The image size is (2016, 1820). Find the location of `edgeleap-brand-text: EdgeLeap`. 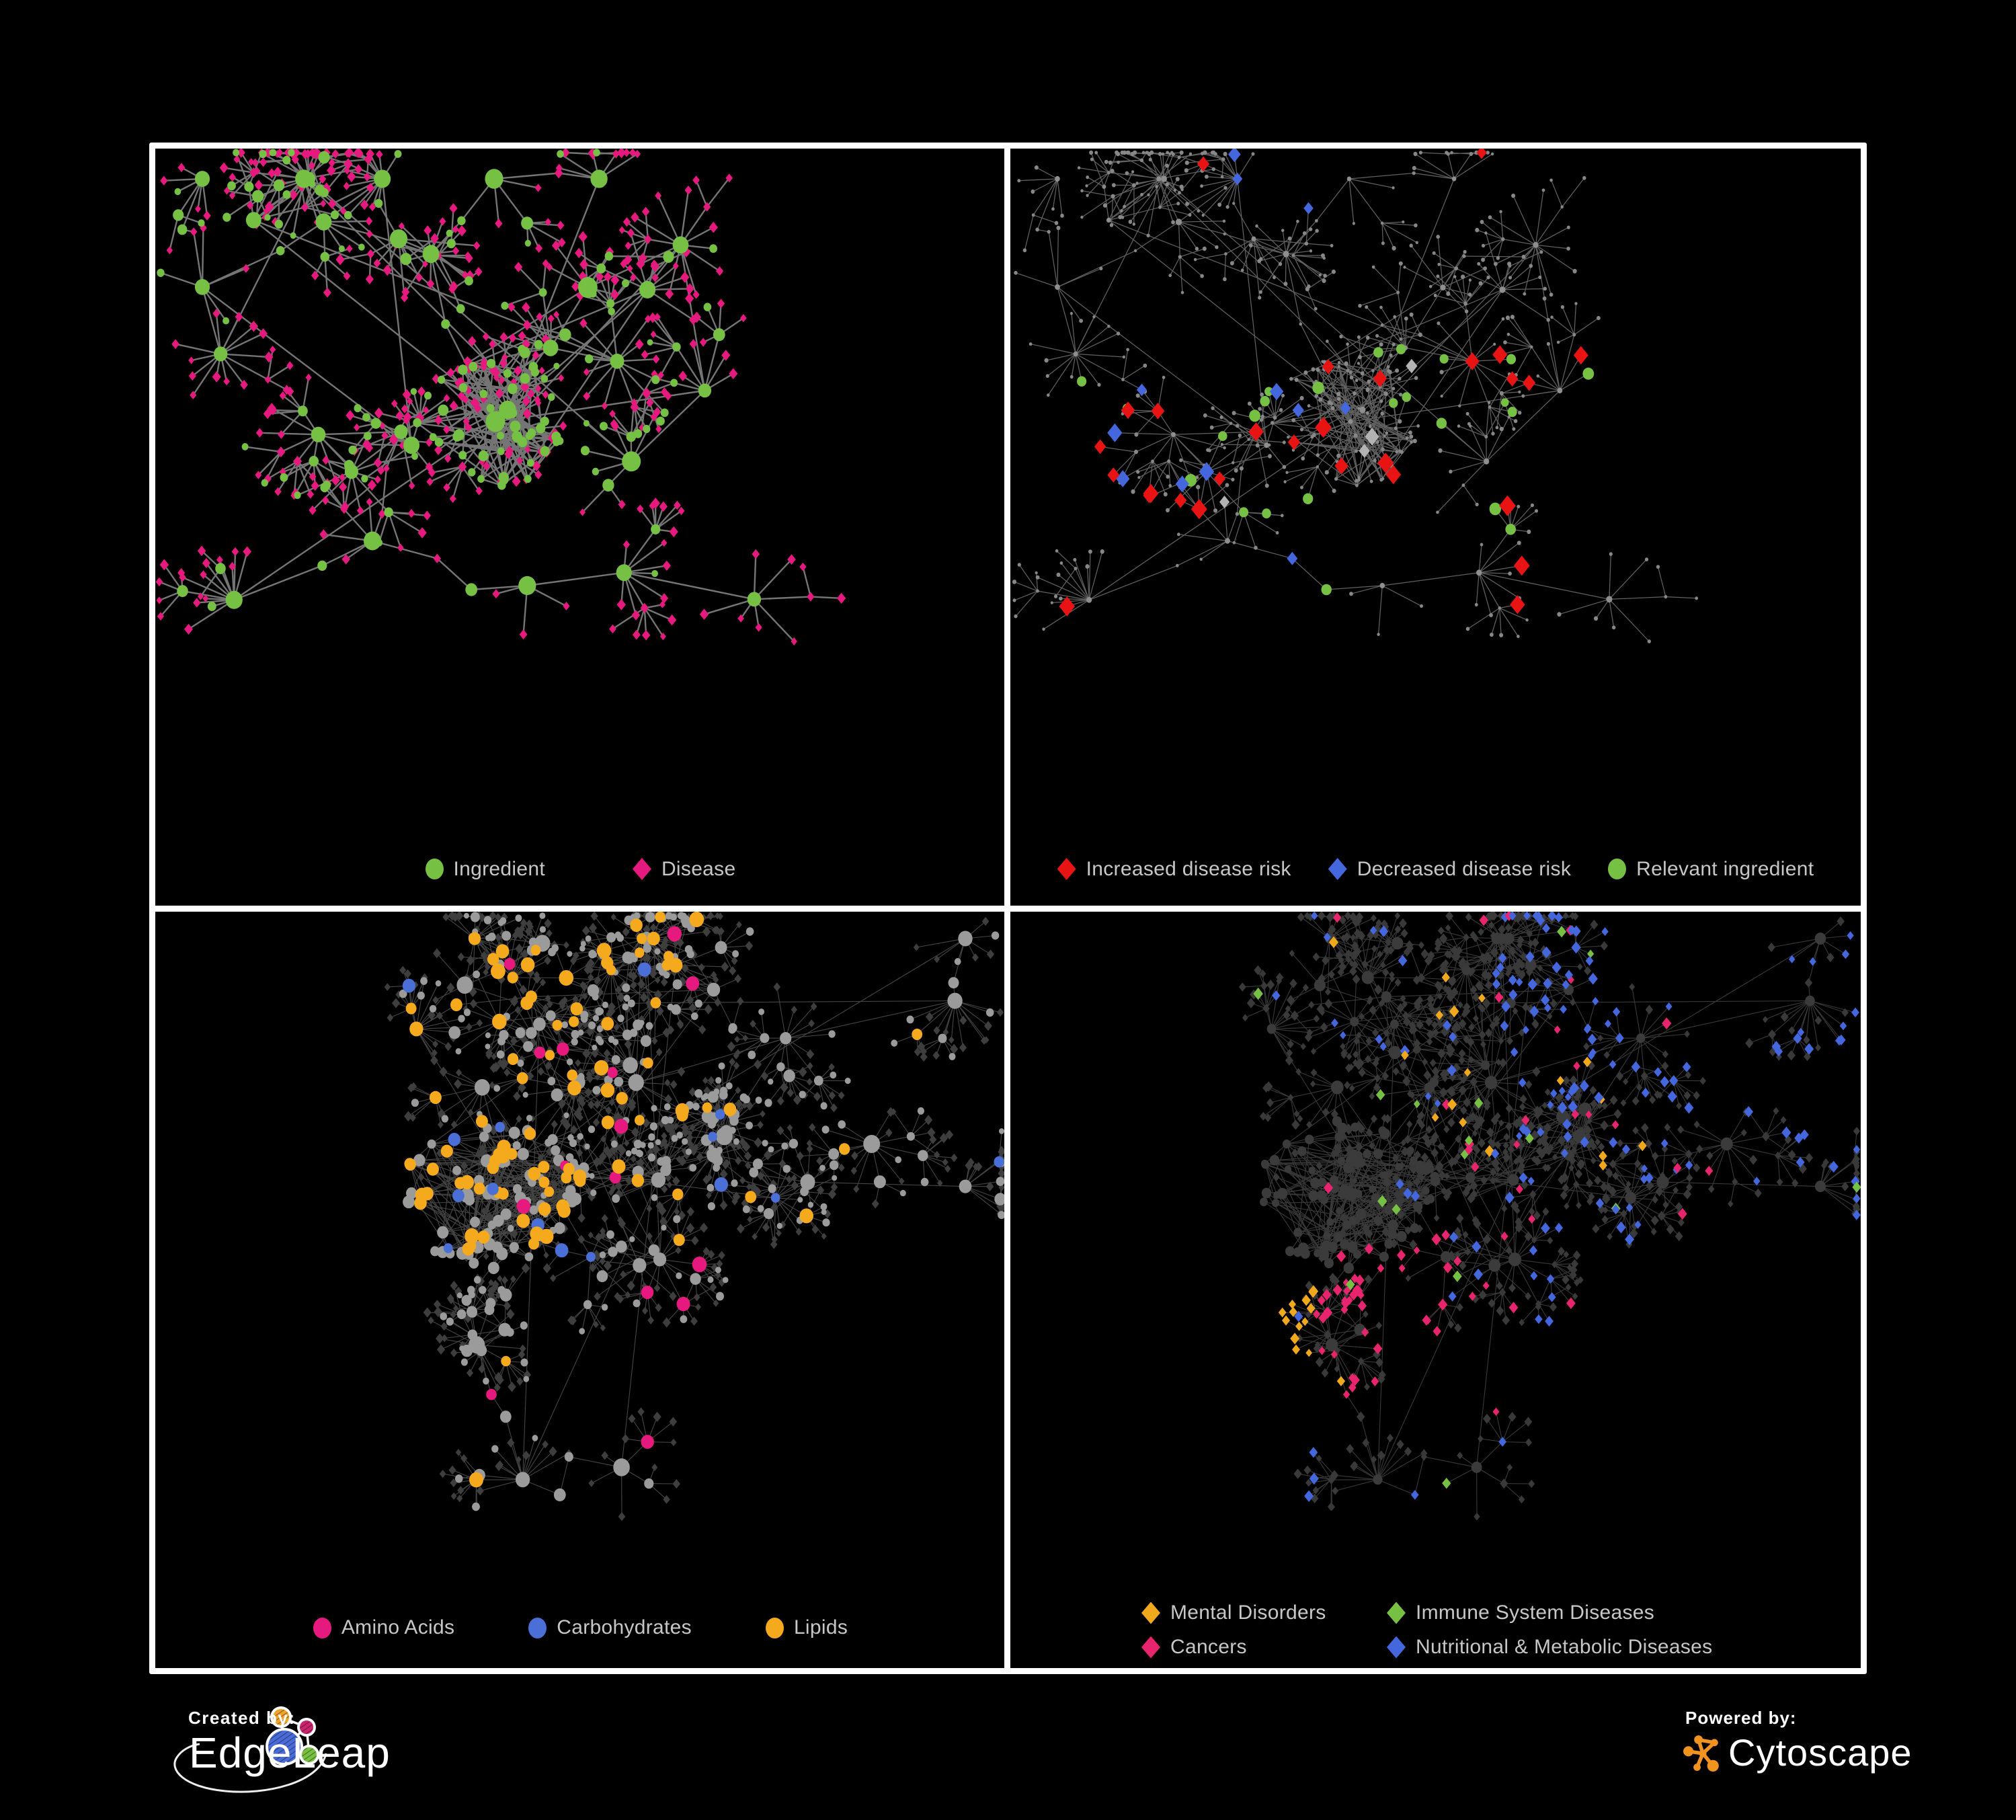

edgeleap-brand-text: EdgeLeap is located at coordinates (290, 1753).